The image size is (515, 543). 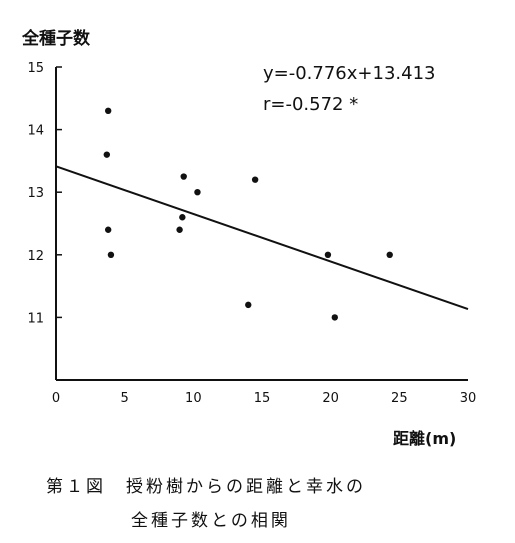 What do you see at coordinates (35, 68) in the screenshot?
I see `y-tick-label: 15` at bounding box center [35, 68].